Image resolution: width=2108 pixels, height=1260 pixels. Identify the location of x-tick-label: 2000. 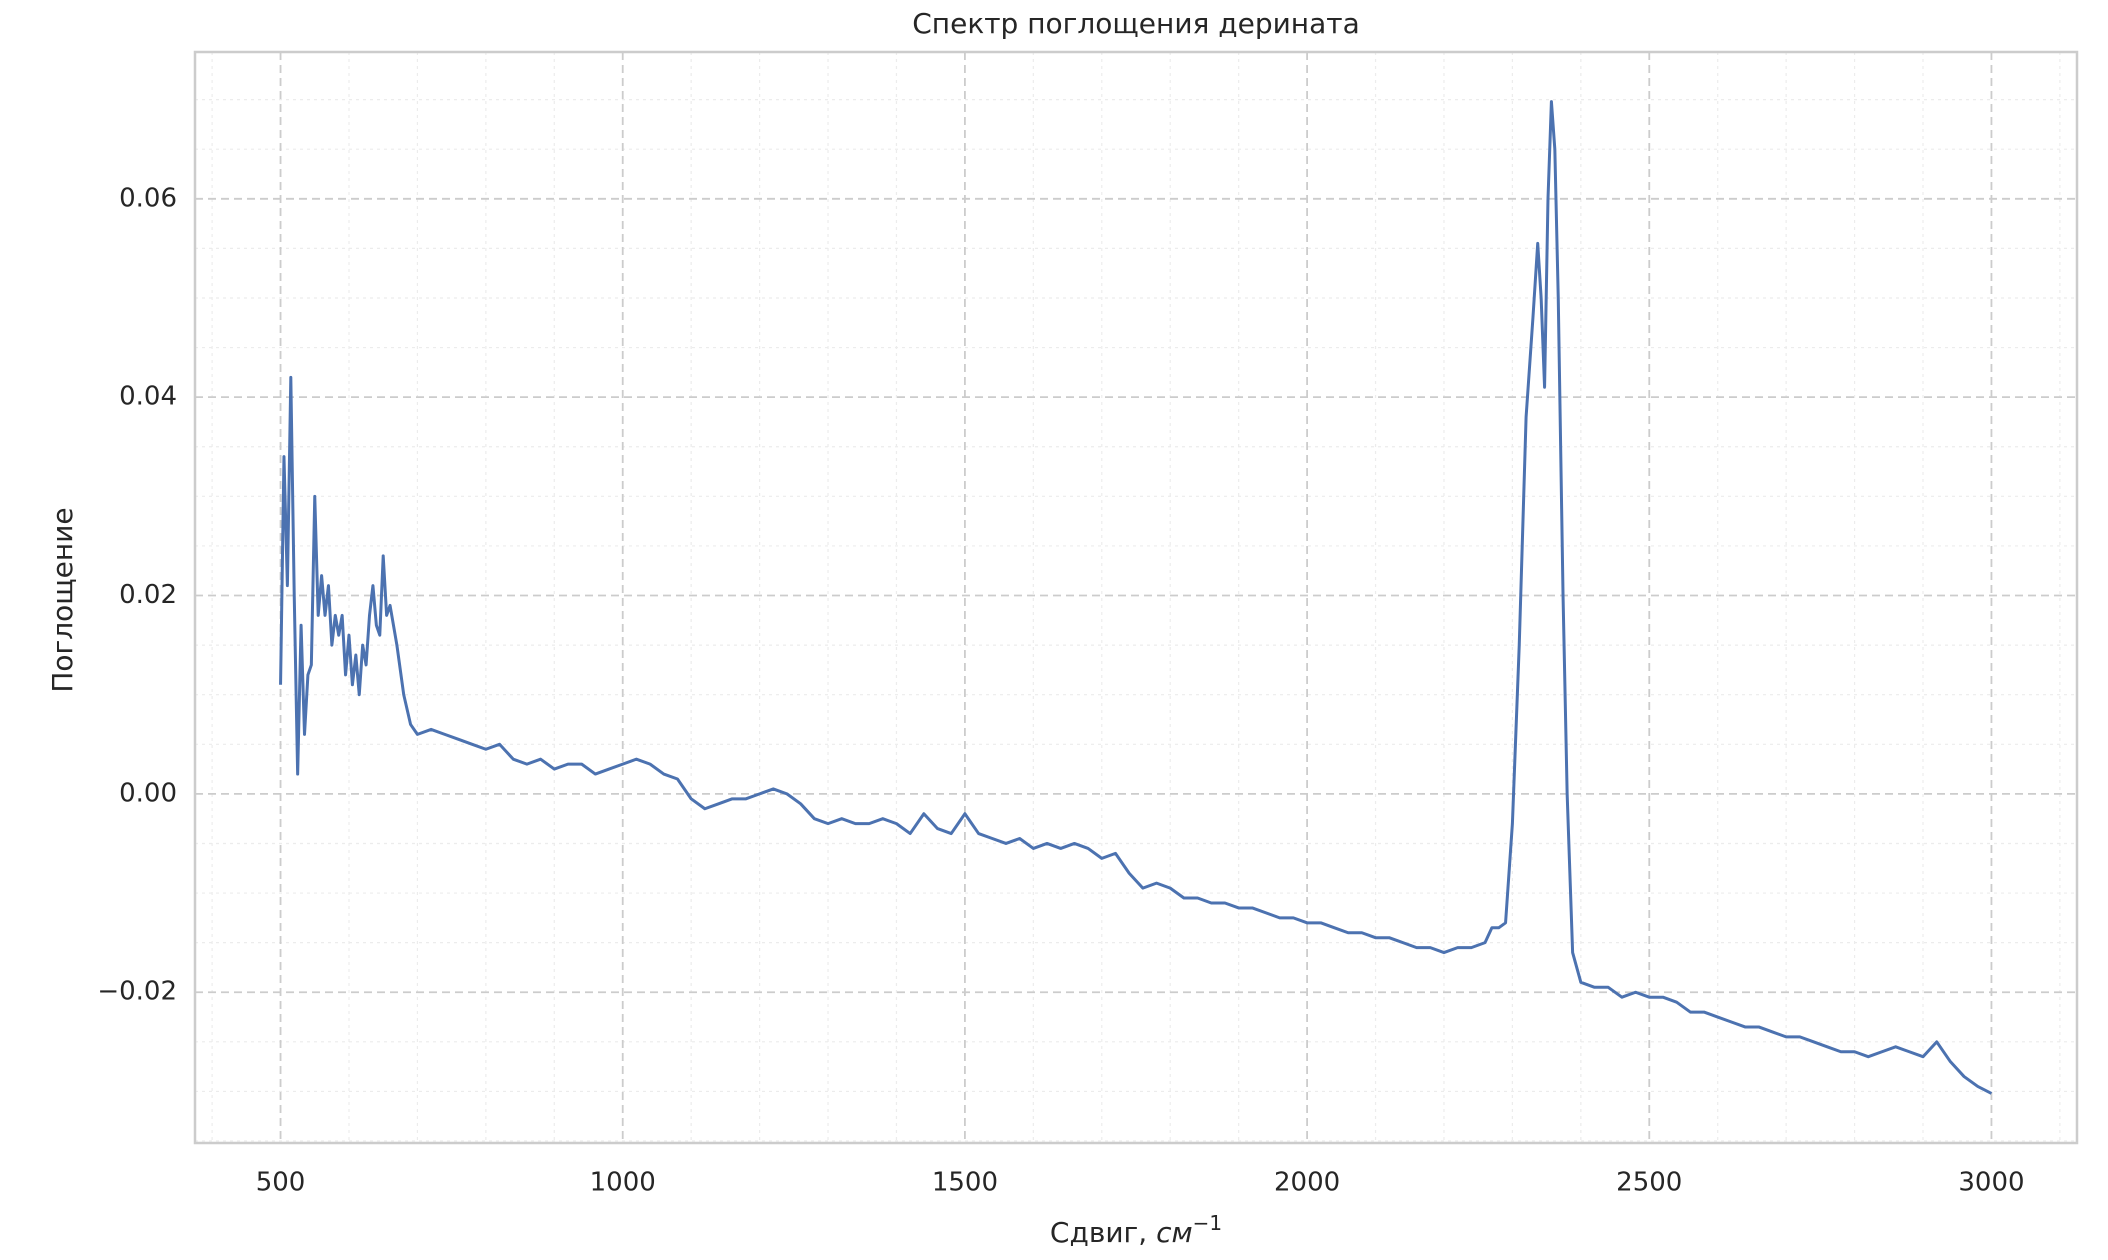
(1307, 1183).